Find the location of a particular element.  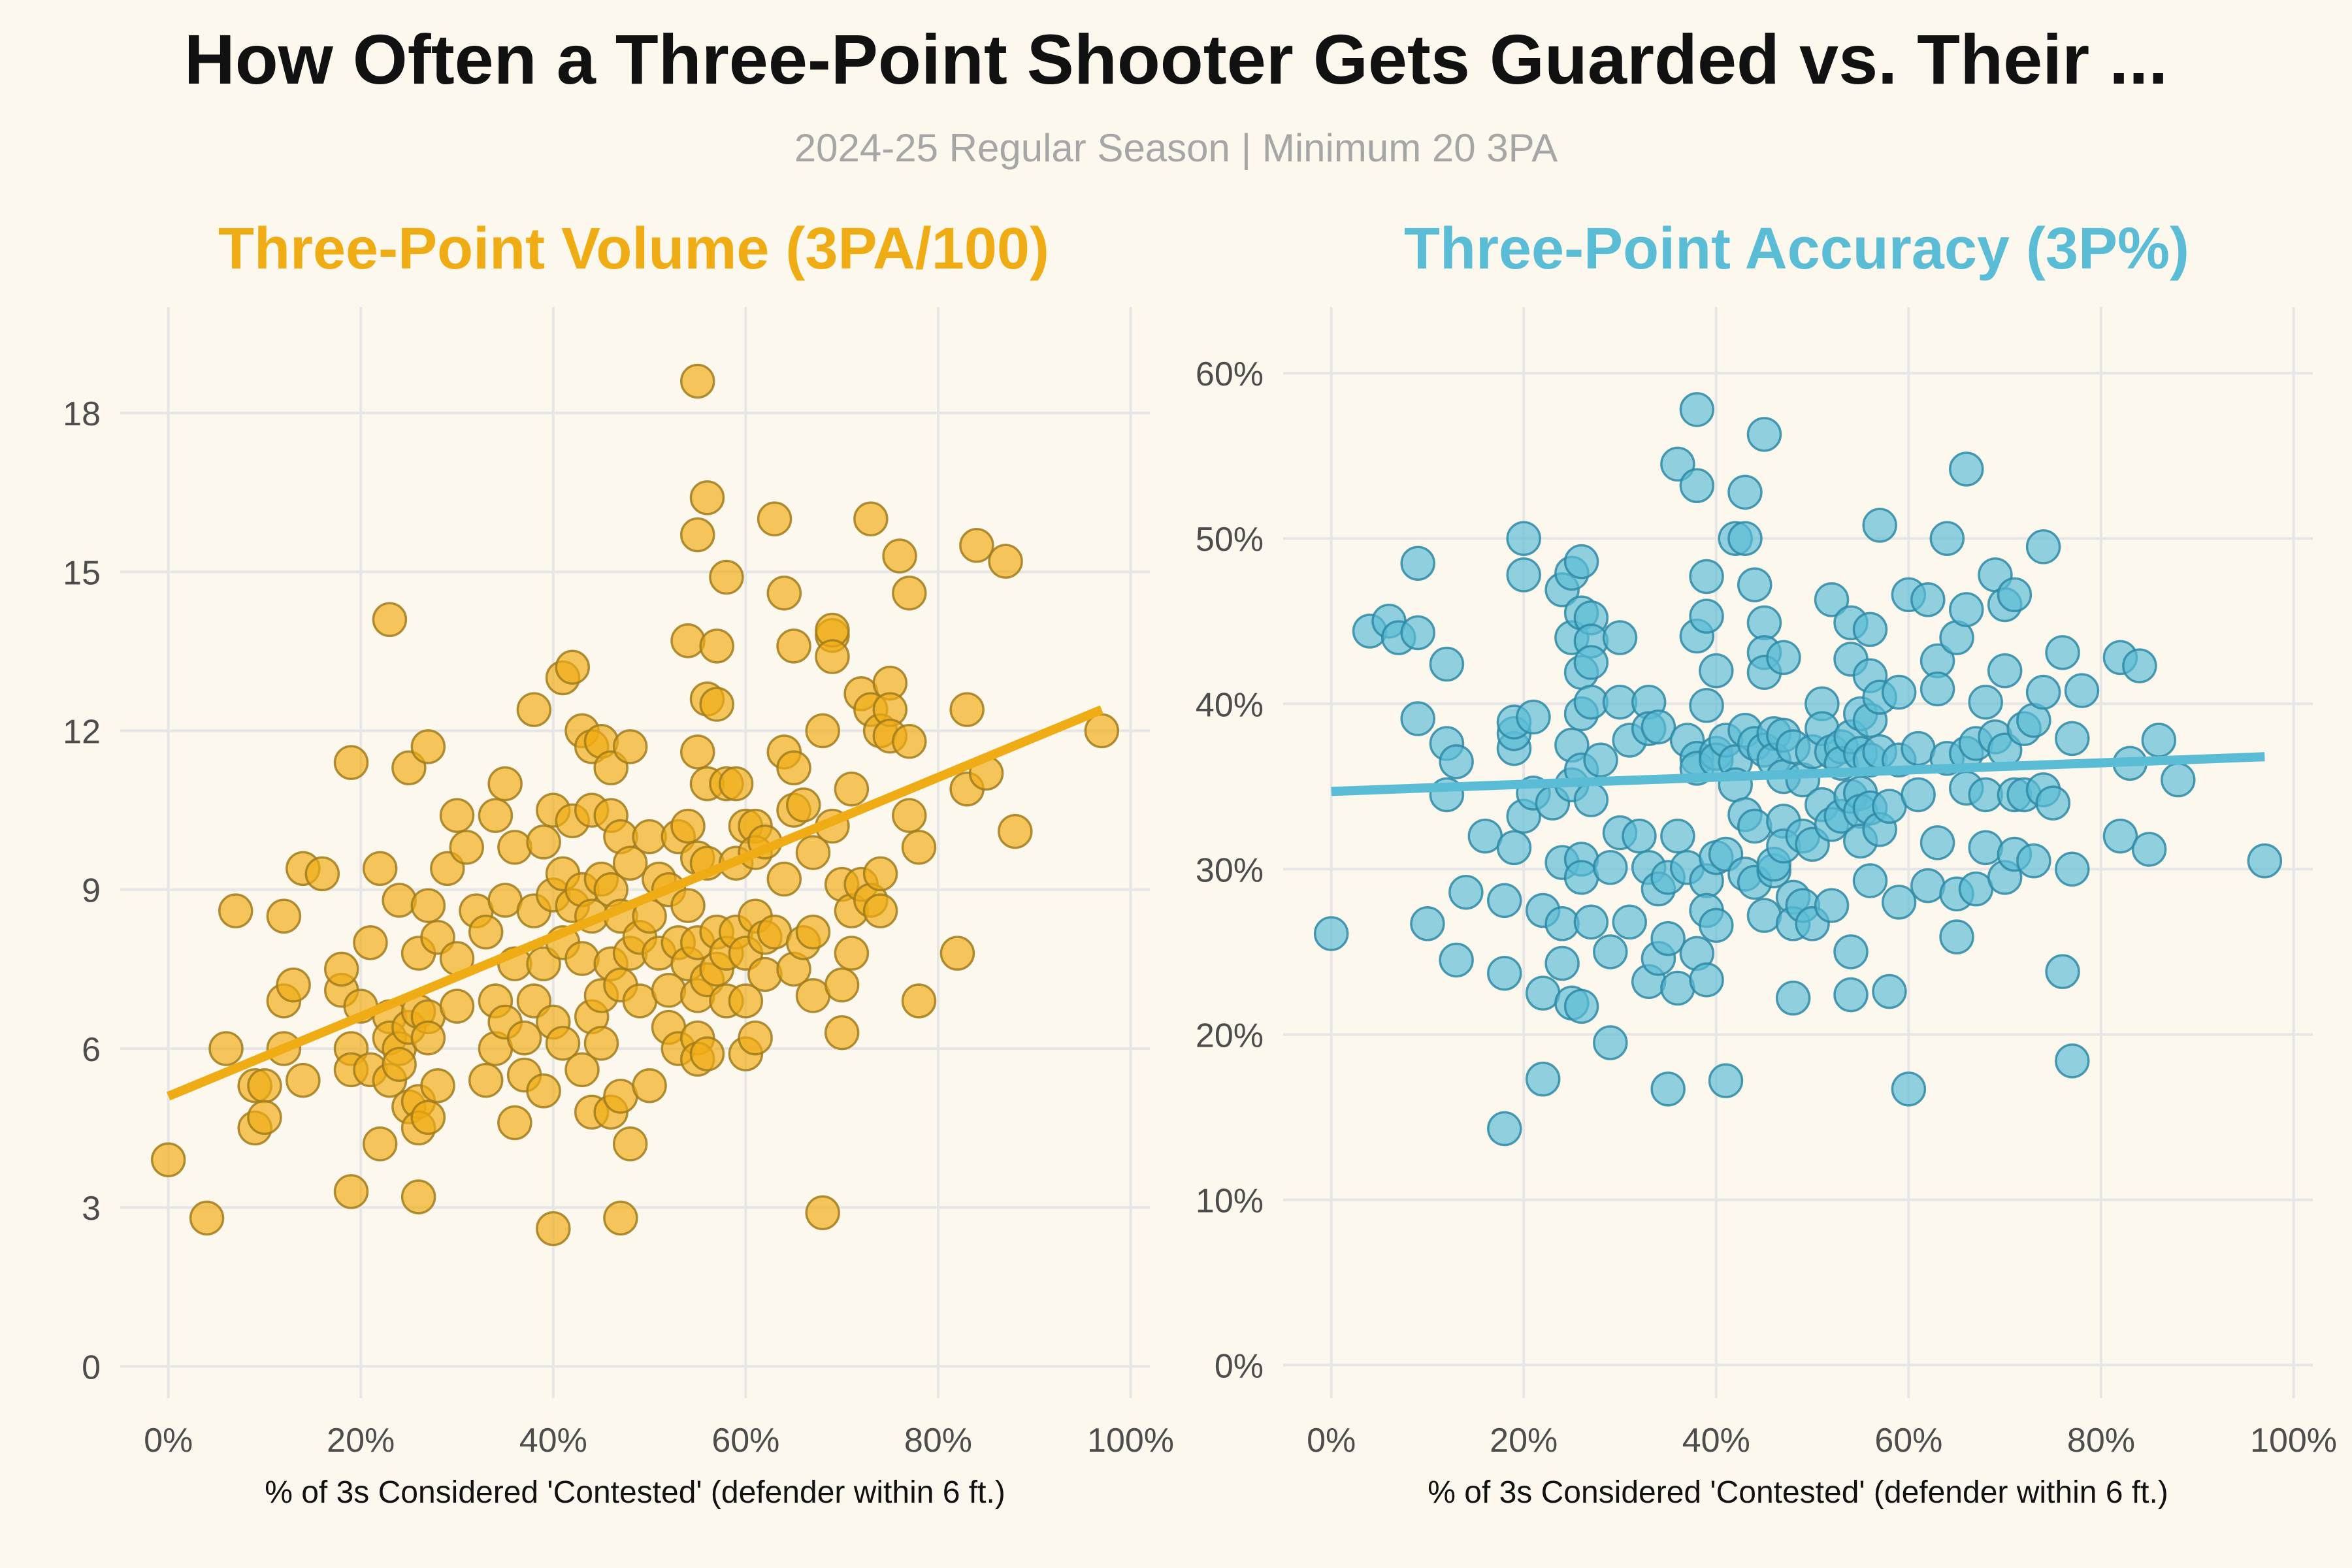

volume-y-tick-label: 0 is located at coordinates (91, 1367).